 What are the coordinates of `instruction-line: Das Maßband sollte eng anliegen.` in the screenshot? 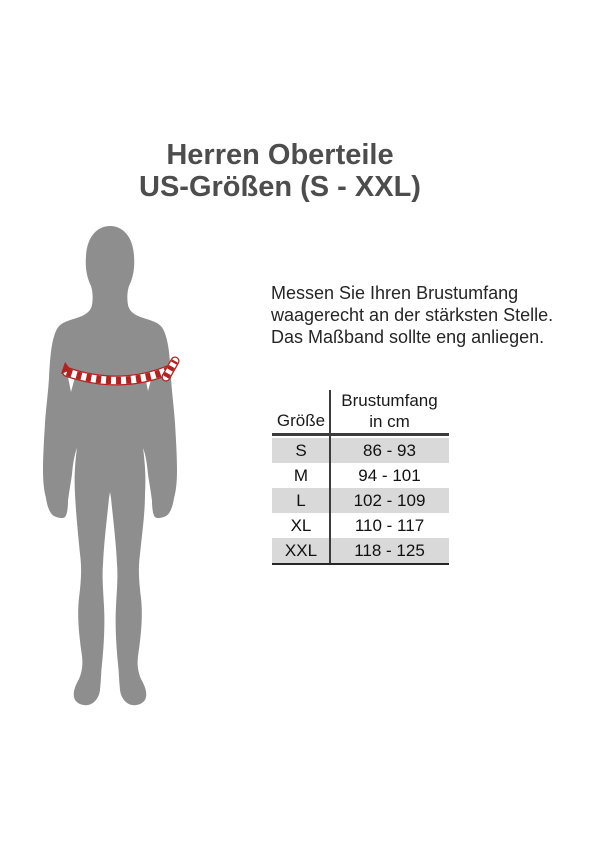 It's located at (408, 337).